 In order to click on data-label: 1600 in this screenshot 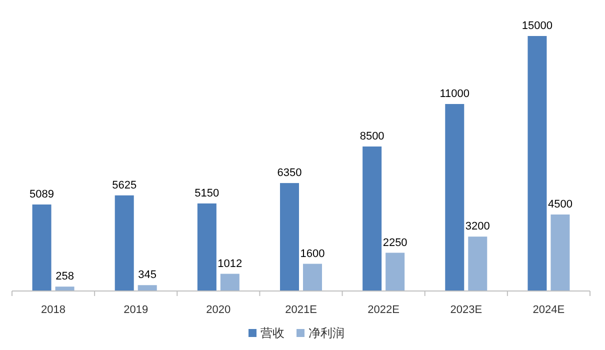, I will do `click(312, 254)`.